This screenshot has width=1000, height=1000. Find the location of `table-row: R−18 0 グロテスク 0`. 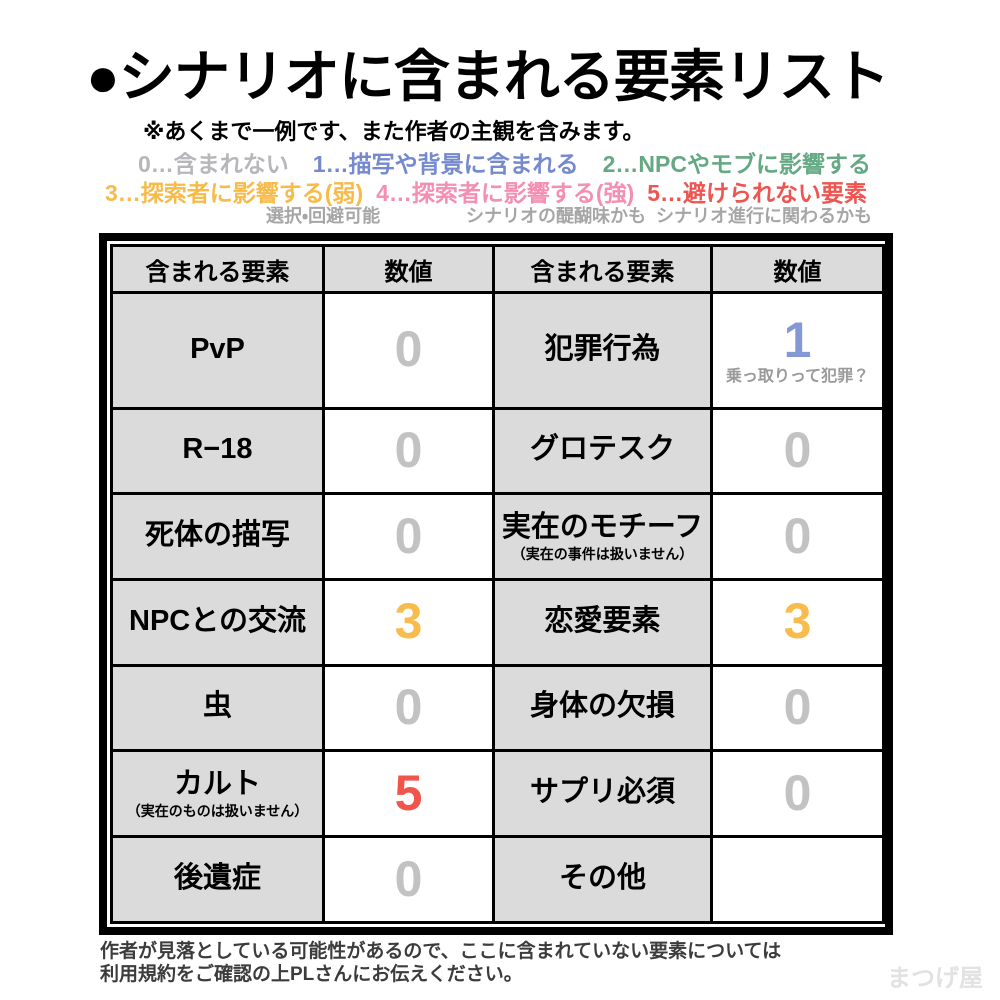

table-row: R−18 0 グロテスク 0 is located at coordinates (497, 451).